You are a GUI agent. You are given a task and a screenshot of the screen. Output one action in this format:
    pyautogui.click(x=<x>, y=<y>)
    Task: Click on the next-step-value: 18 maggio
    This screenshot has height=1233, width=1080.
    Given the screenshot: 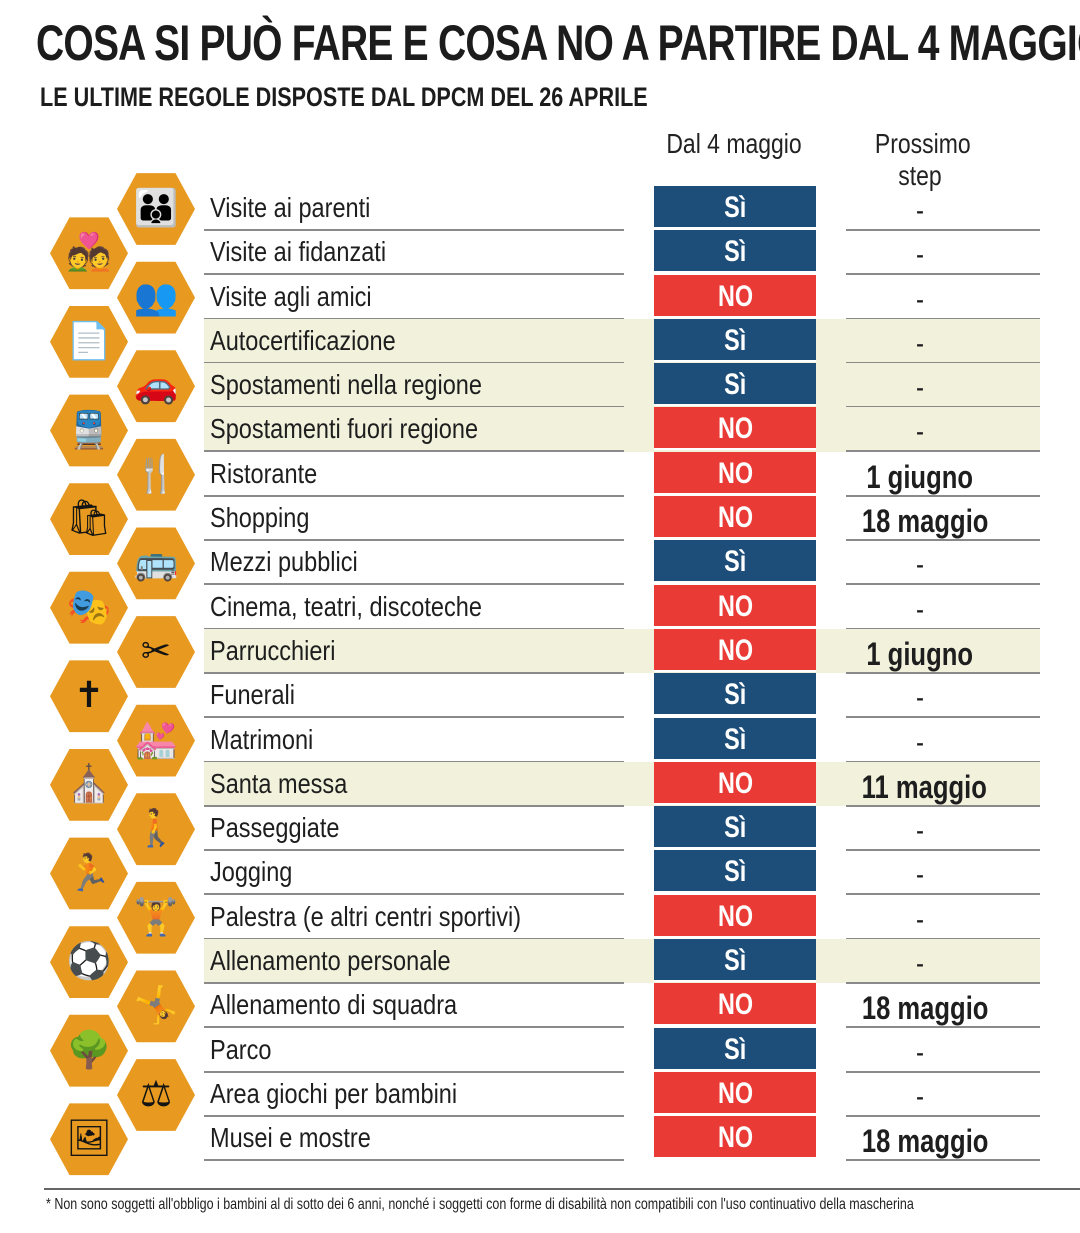 What is the action you would take?
    pyautogui.click(x=920, y=1005)
    